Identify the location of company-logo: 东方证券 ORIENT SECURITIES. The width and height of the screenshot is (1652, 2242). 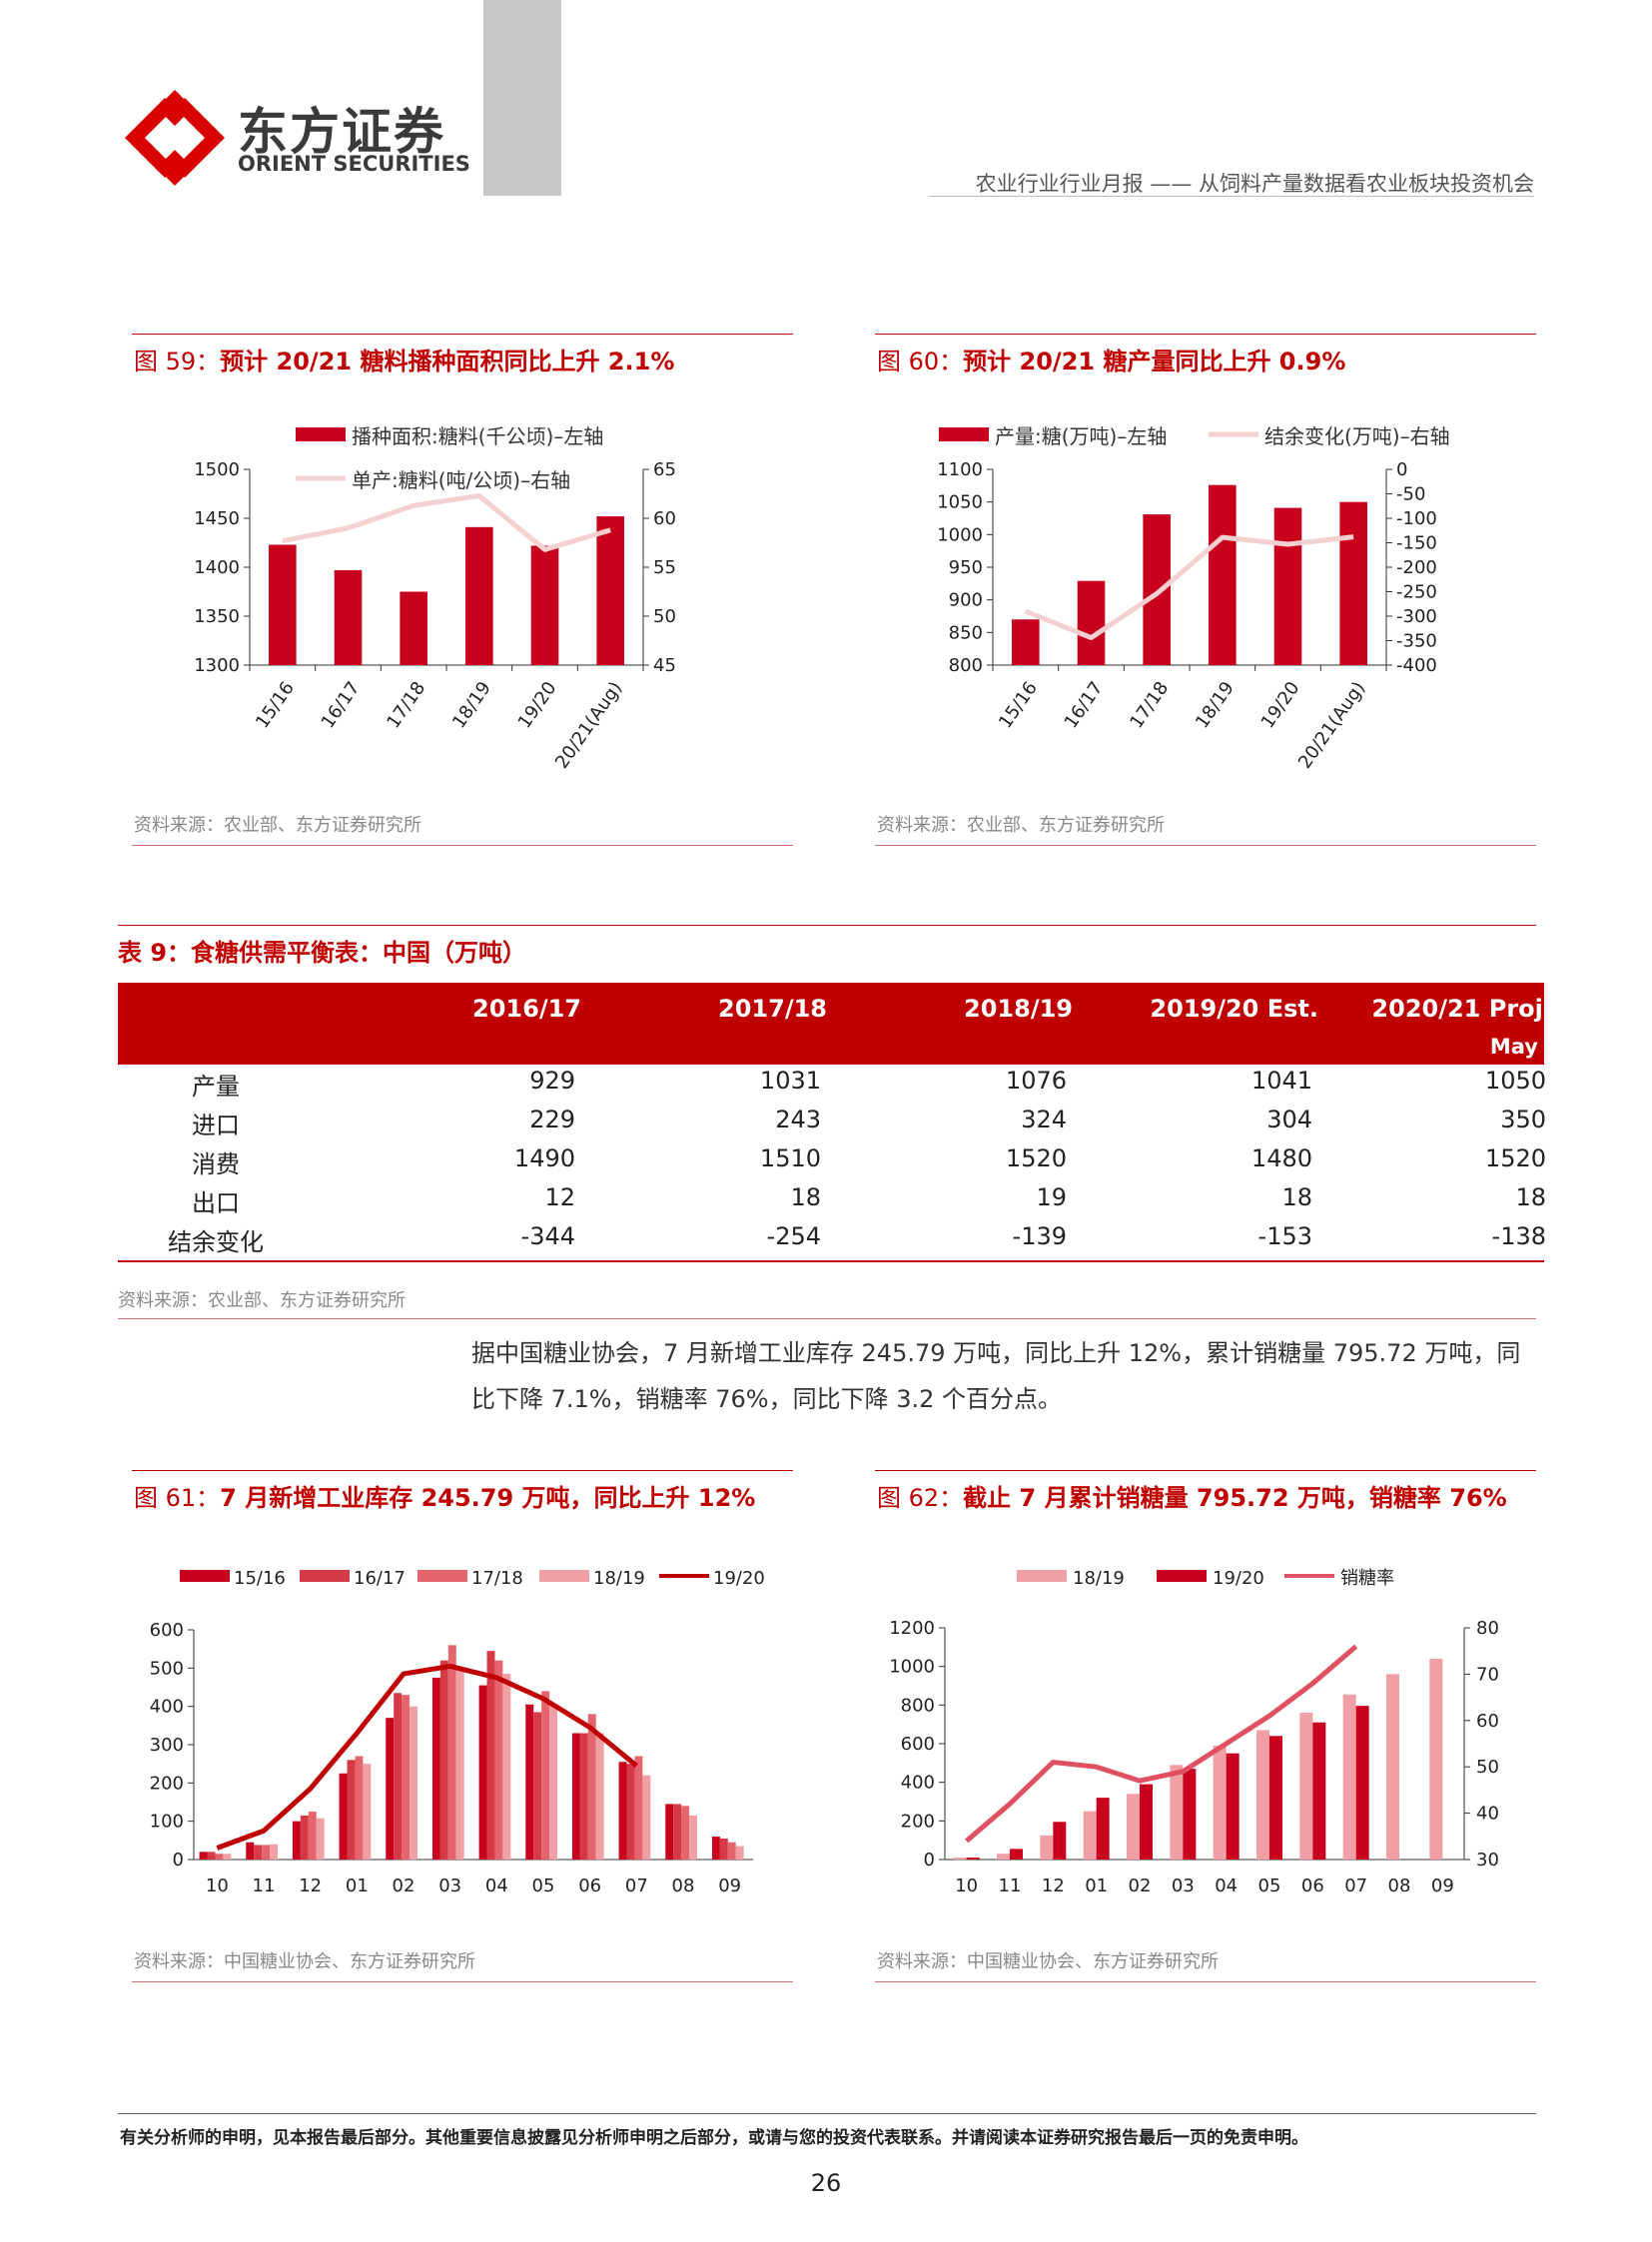
(299, 138).